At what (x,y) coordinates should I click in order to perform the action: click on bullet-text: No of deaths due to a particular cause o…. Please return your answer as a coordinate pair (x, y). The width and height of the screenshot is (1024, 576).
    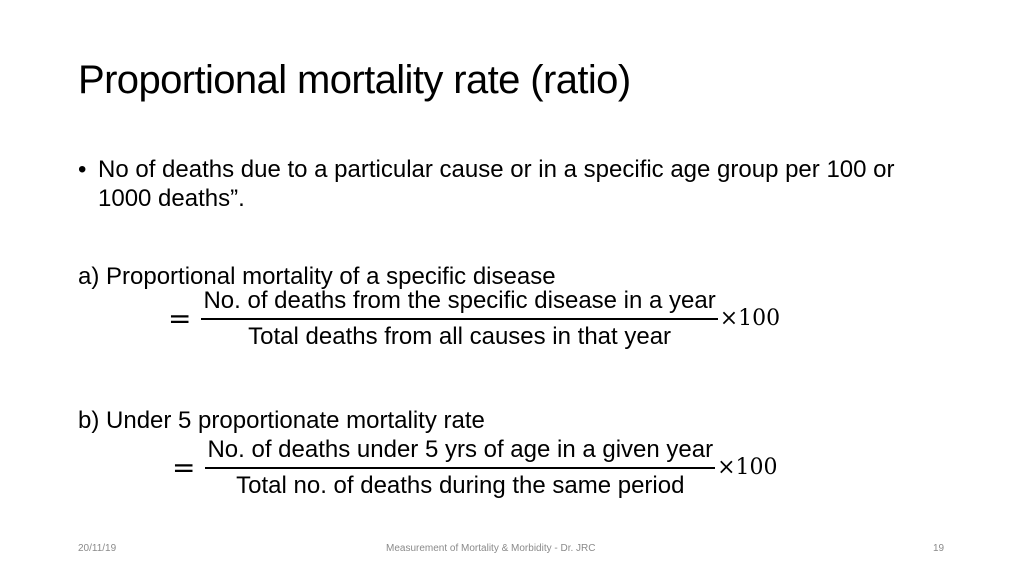
    Looking at the image, I should click on (496, 184).